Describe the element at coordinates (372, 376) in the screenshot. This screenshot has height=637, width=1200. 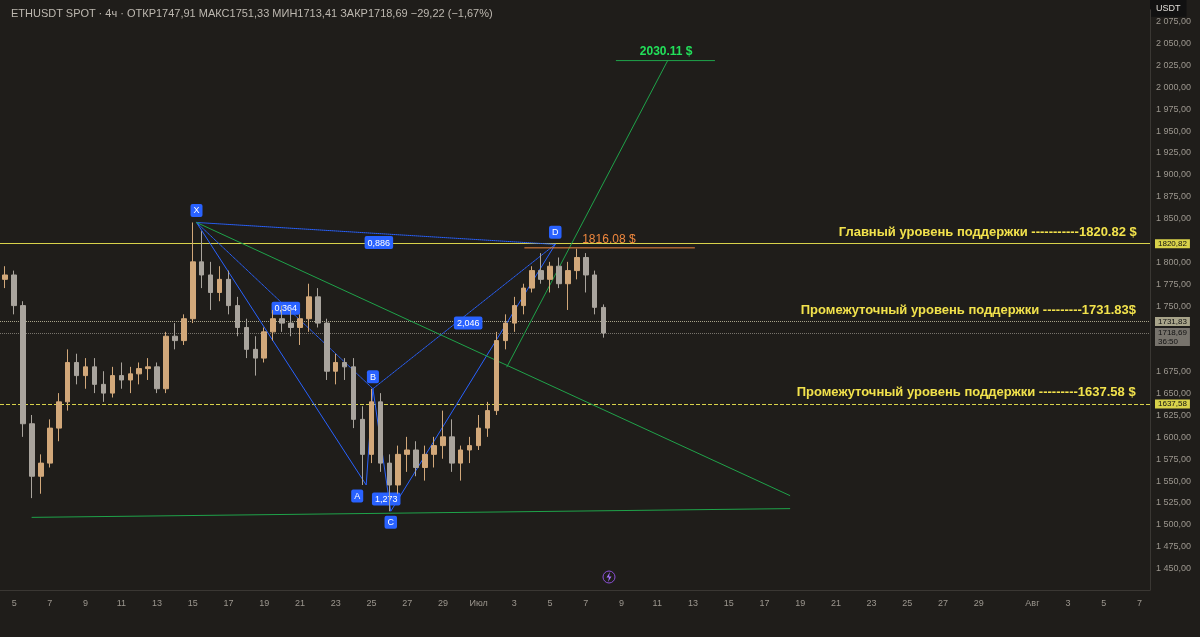
I see `annotation: B` at that location.